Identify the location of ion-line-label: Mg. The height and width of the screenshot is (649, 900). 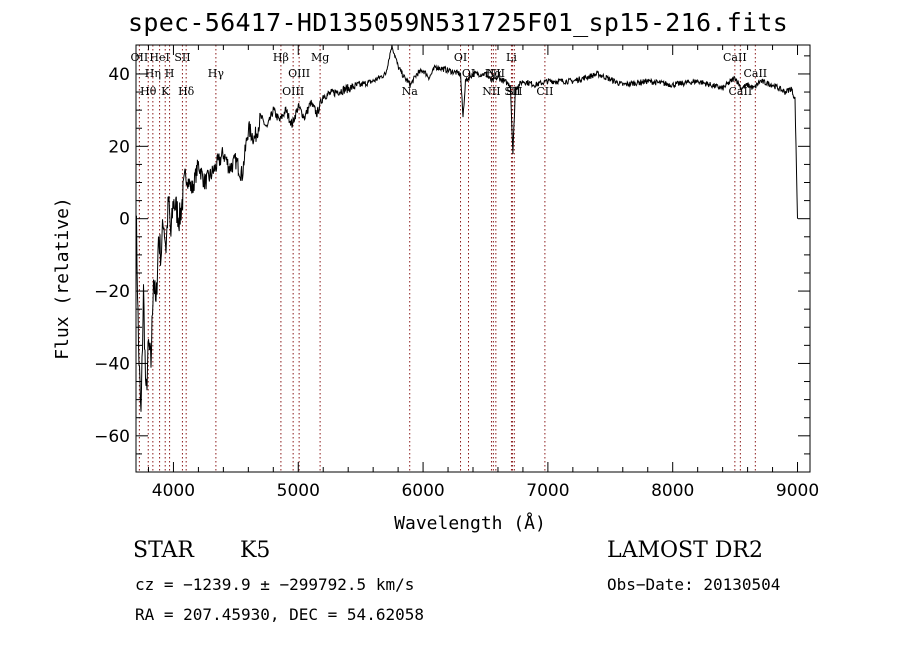
(320, 57).